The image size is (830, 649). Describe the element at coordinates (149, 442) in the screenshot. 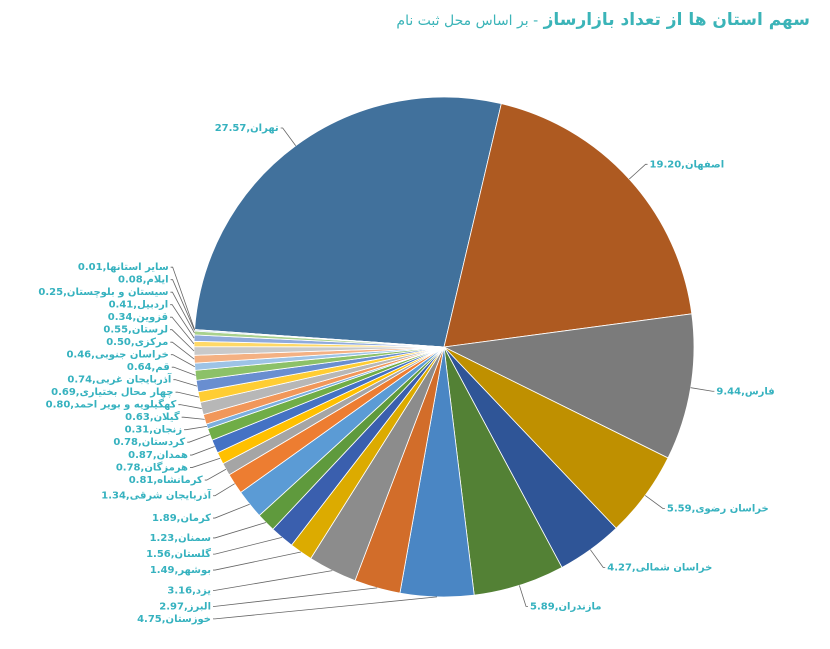

I see `data-label: کردستان,0.78` at that location.